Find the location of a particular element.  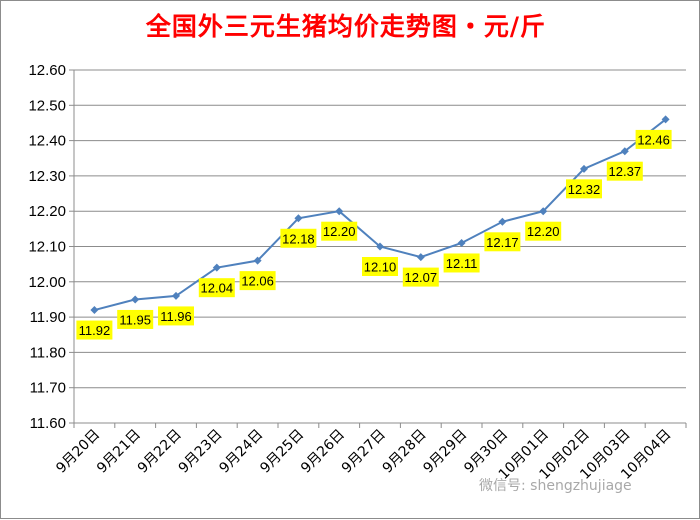

y-tick-label: 12.60 is located at coordinates (47, 70).